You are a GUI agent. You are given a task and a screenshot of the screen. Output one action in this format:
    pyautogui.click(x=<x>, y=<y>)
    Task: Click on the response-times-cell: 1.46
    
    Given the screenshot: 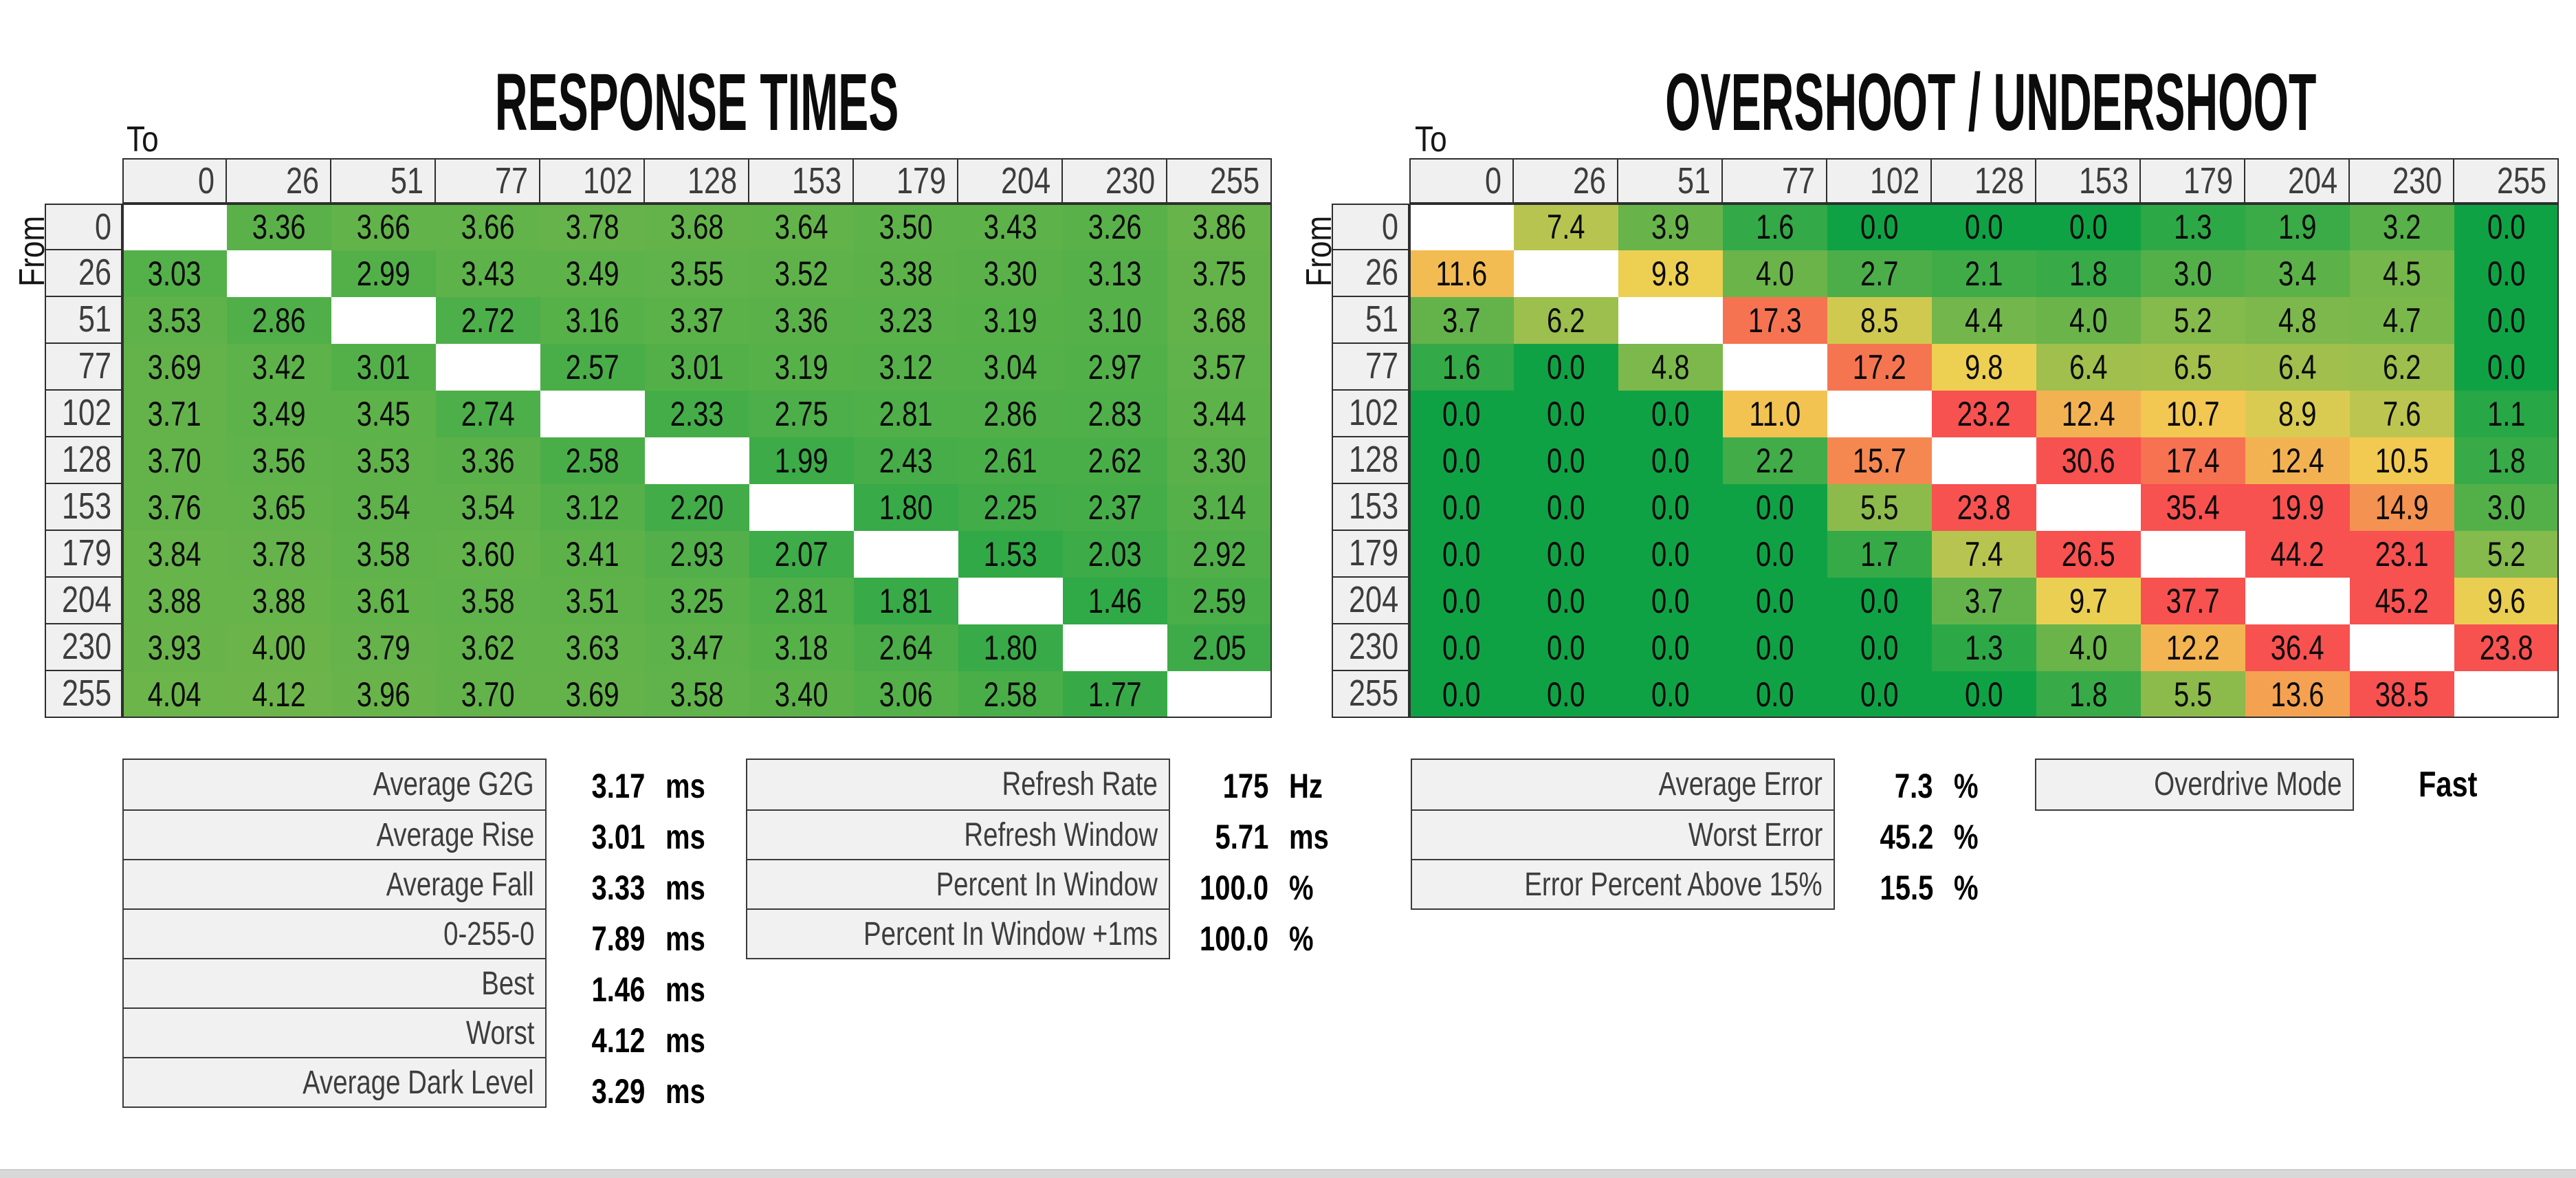 What is the action you would take?
    pyautogui.click(x=1115, y=601)
    